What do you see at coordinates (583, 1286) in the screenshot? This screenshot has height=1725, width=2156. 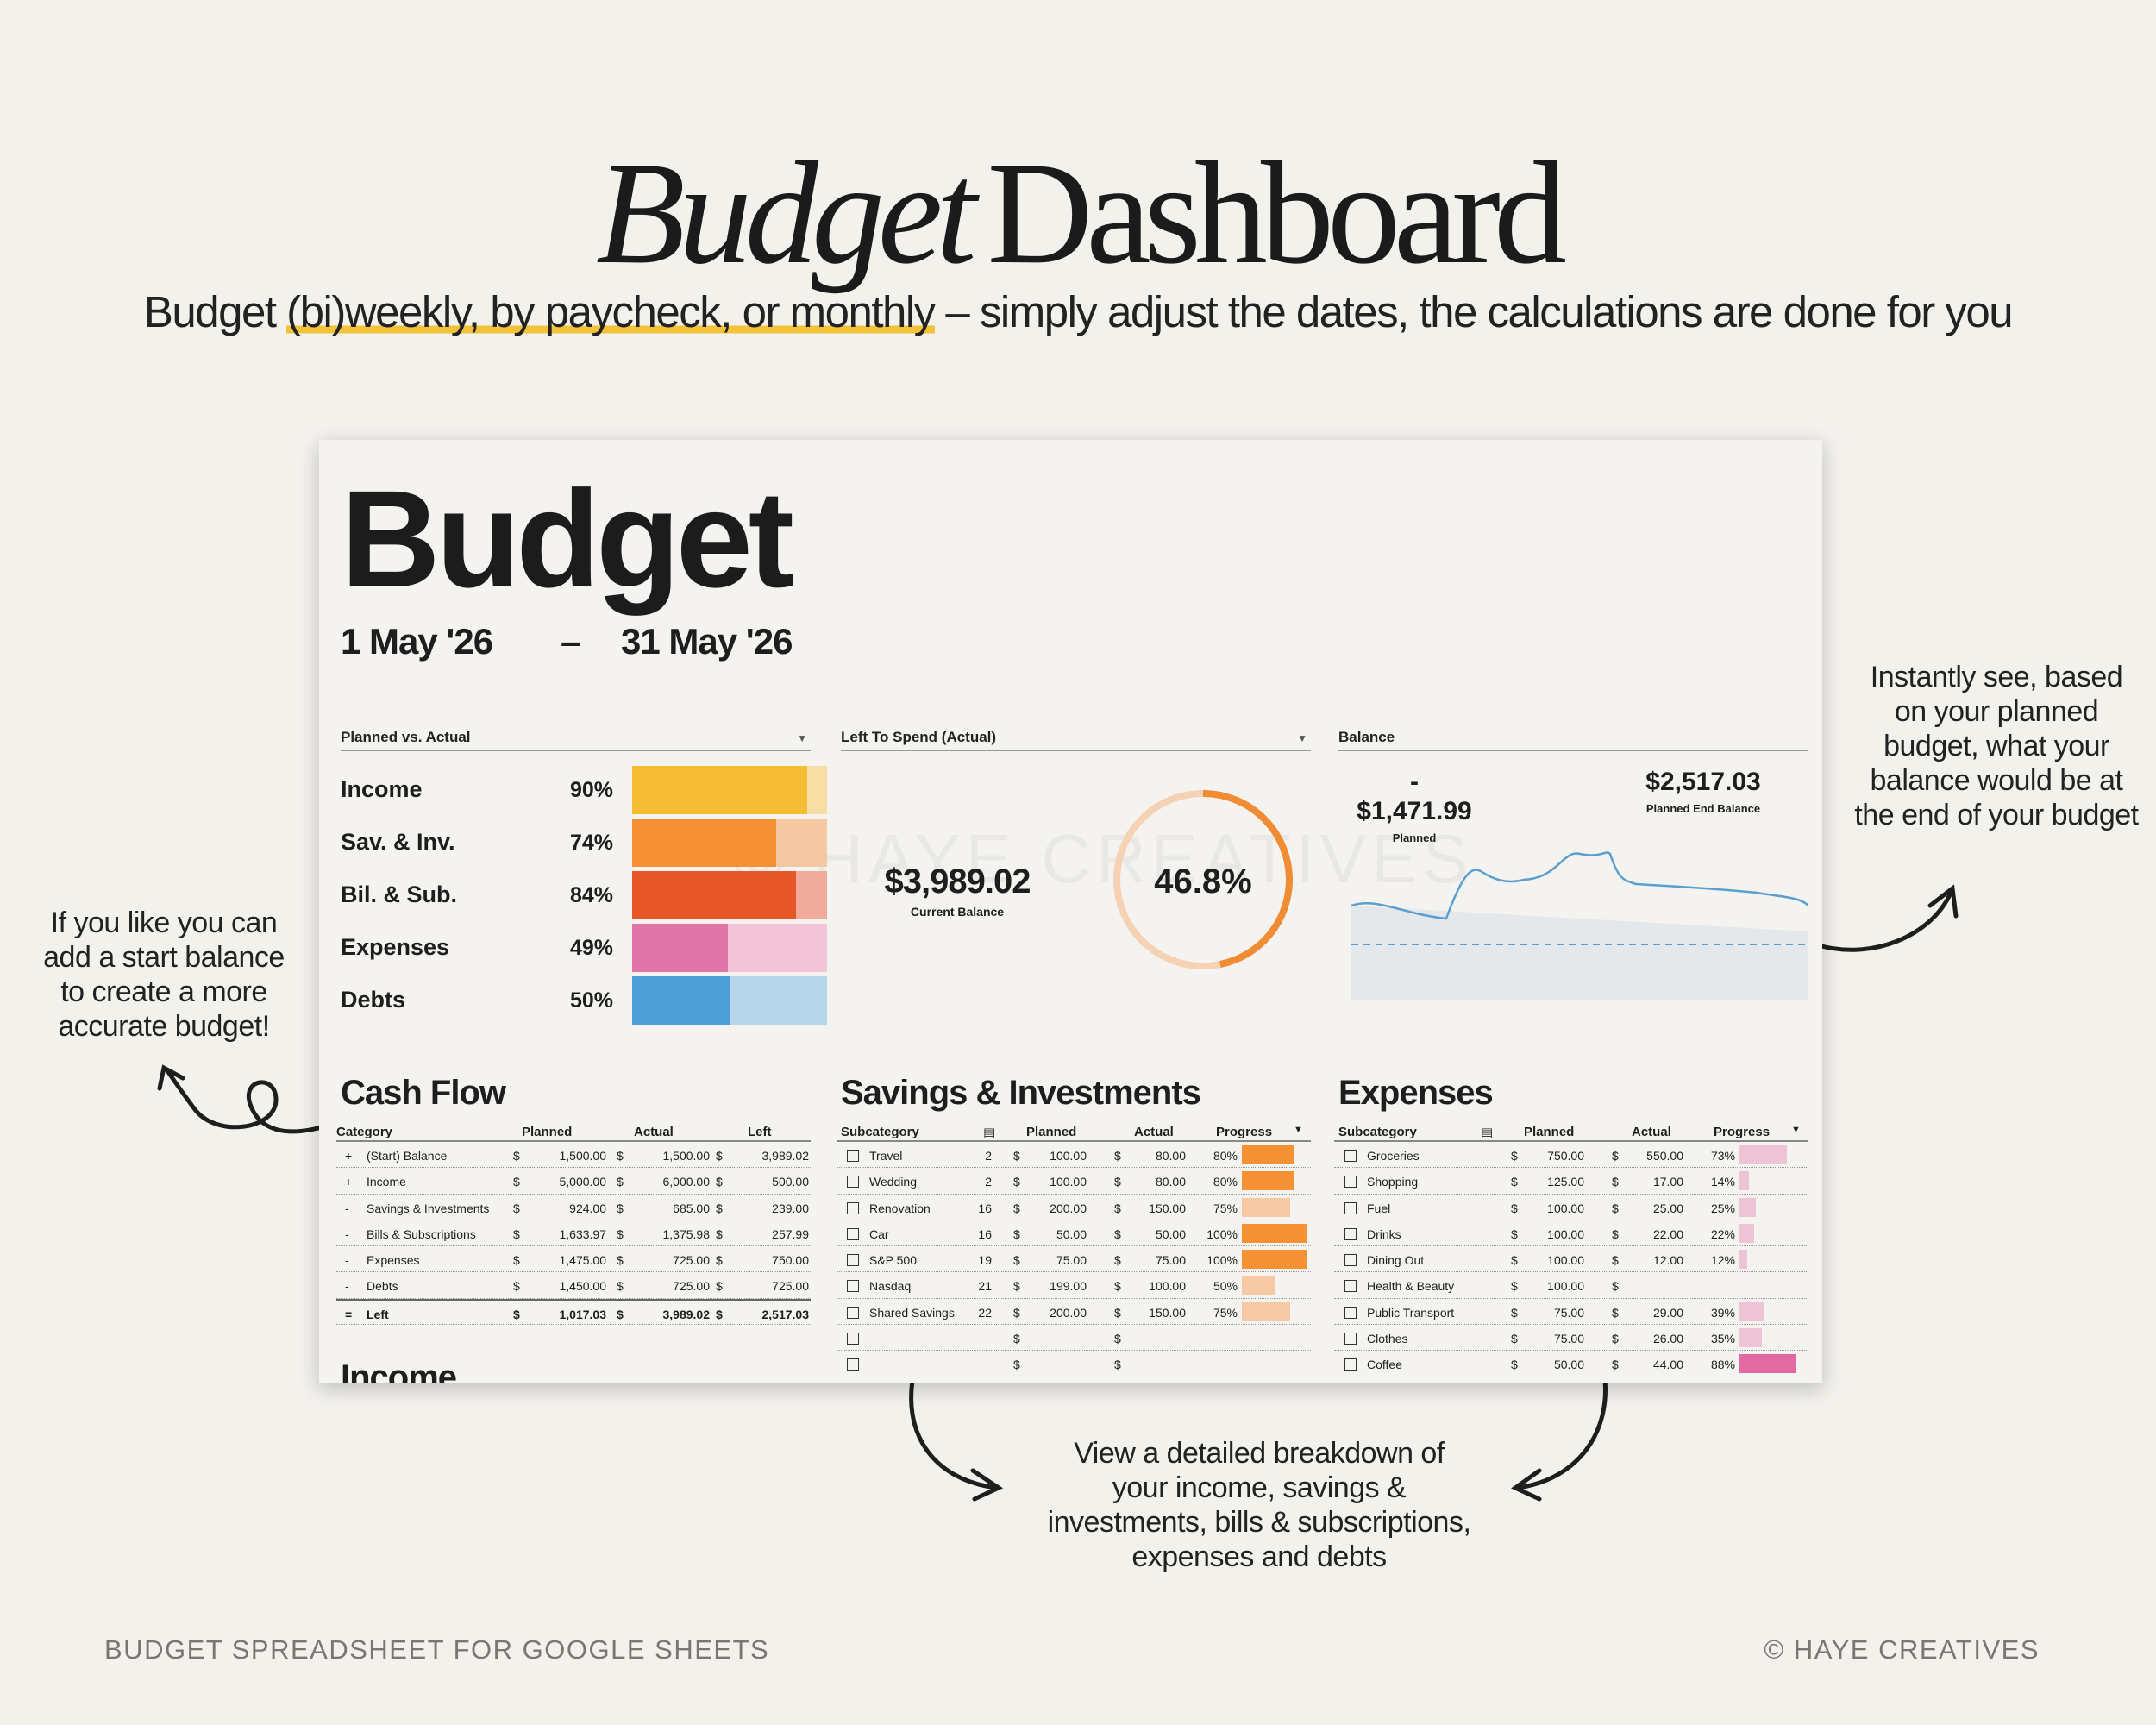 I see `cell-planned: 1,450.00` at bounding box center [583, 1286].